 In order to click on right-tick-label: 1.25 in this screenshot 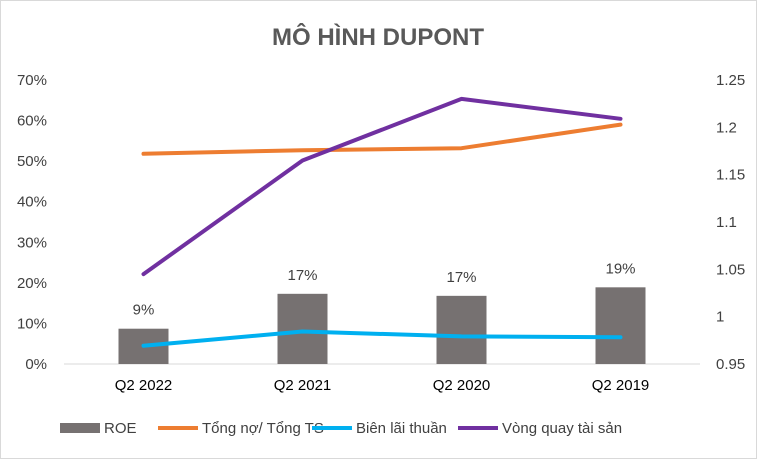, I will do `click(730, 80)`.